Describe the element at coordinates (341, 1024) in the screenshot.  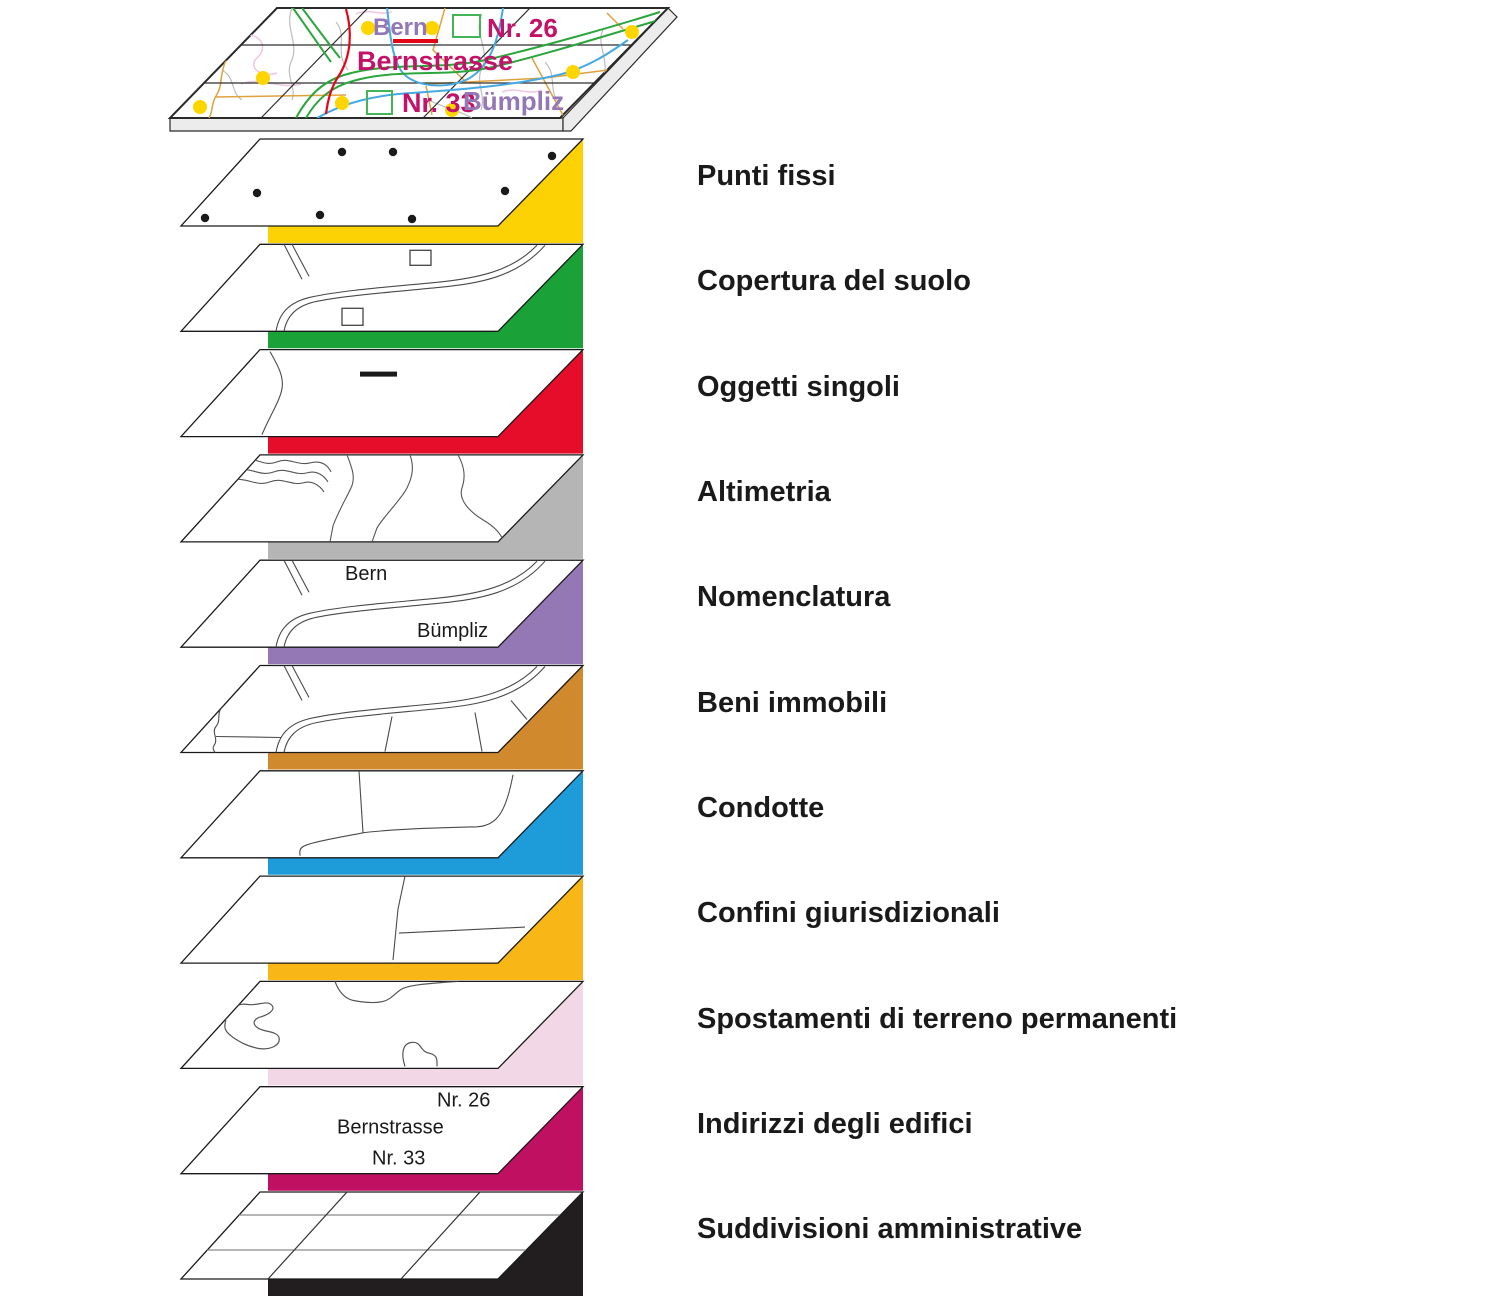
I see `layer-artwork-terrain-shifts` at that location.